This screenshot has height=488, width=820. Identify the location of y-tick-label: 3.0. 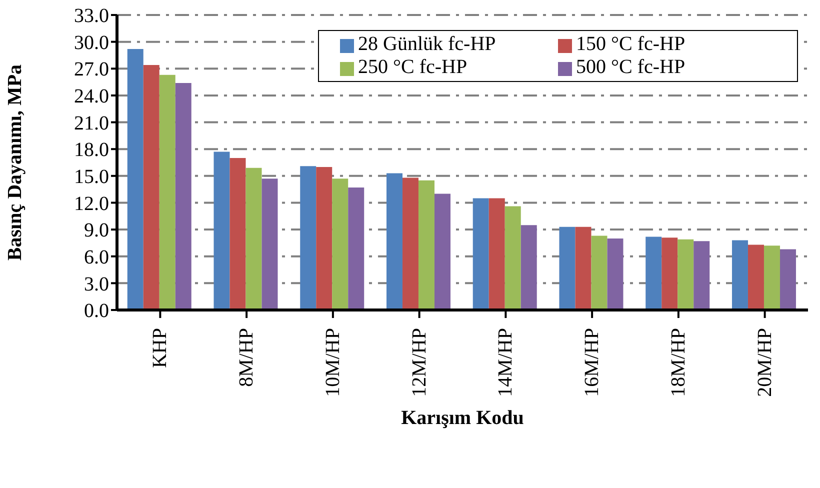
(96, 284).